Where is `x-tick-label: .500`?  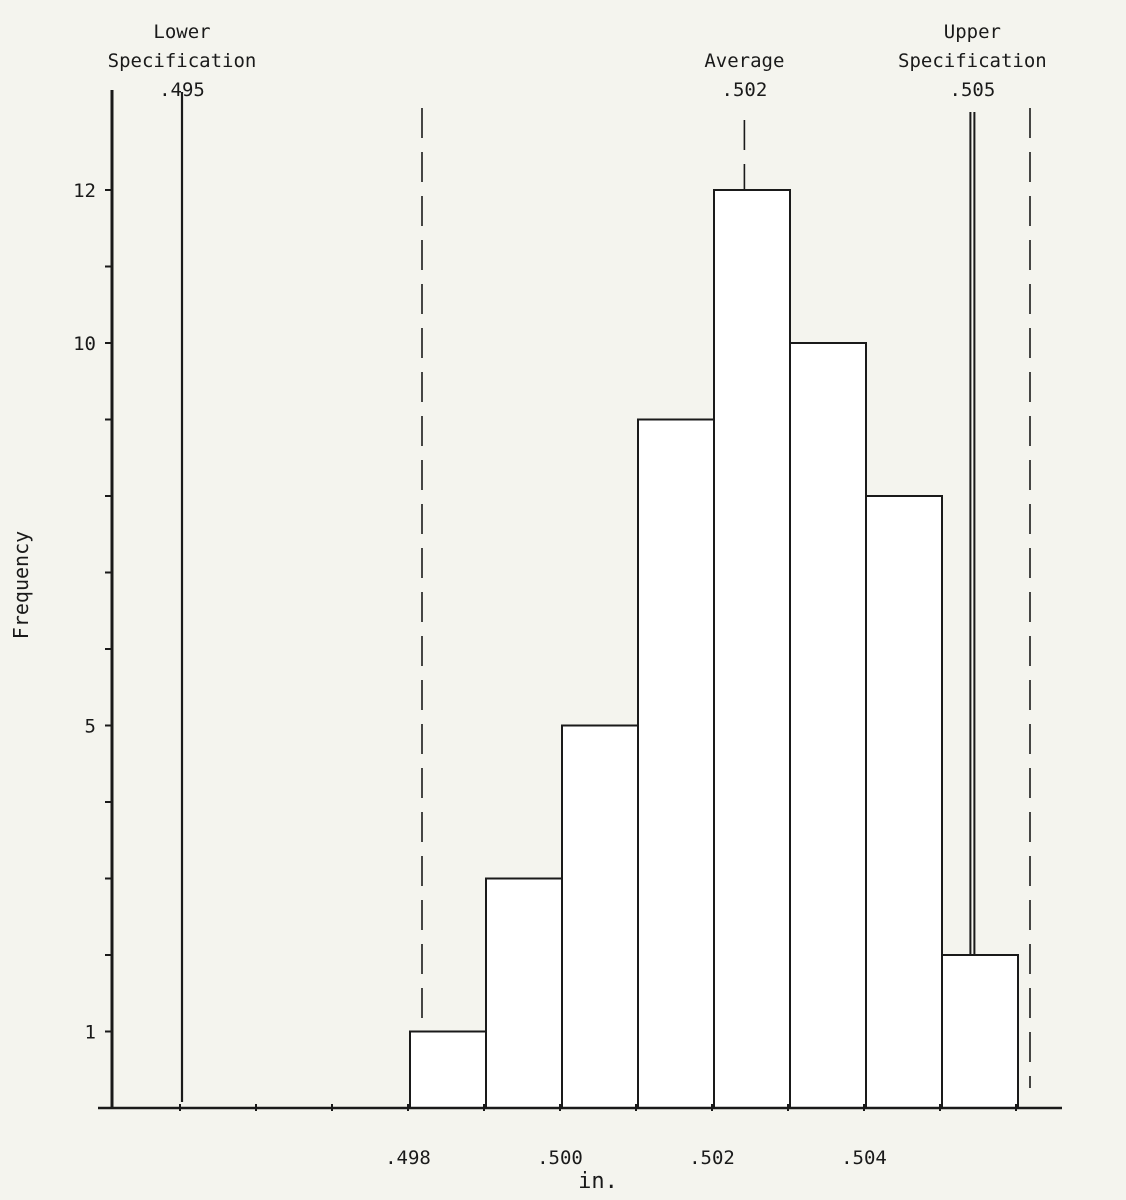
x-tick-label: .500 is located at coordinates (560, 1158).